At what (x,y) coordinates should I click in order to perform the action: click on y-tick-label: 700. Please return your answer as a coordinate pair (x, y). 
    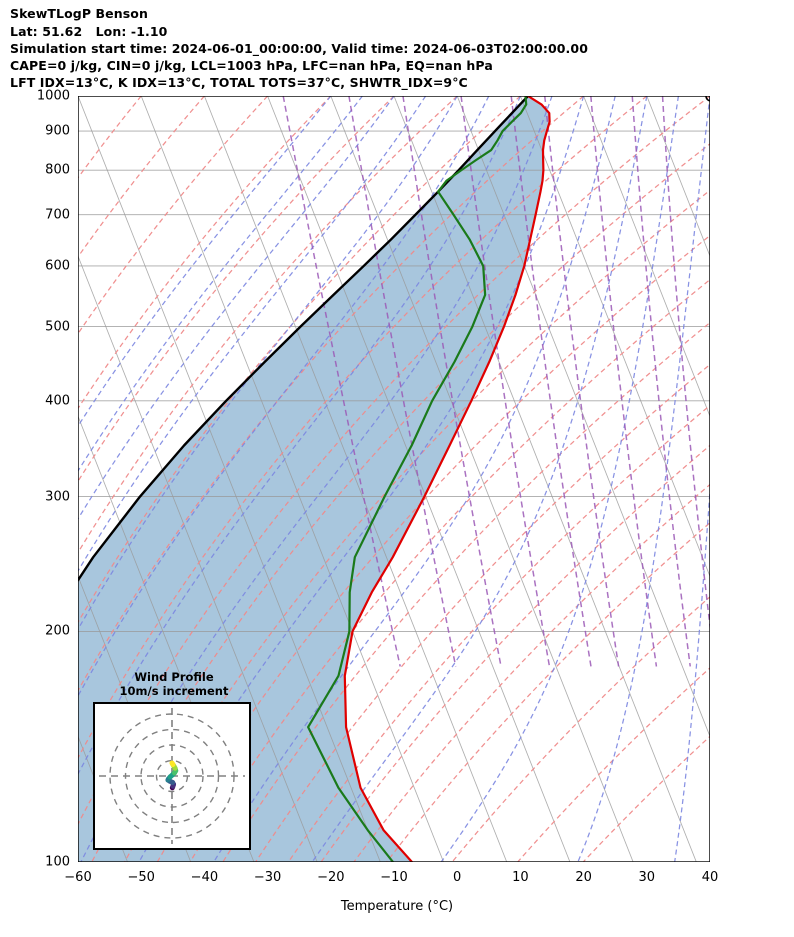
    Looking at the image, I should click on (57, 215).